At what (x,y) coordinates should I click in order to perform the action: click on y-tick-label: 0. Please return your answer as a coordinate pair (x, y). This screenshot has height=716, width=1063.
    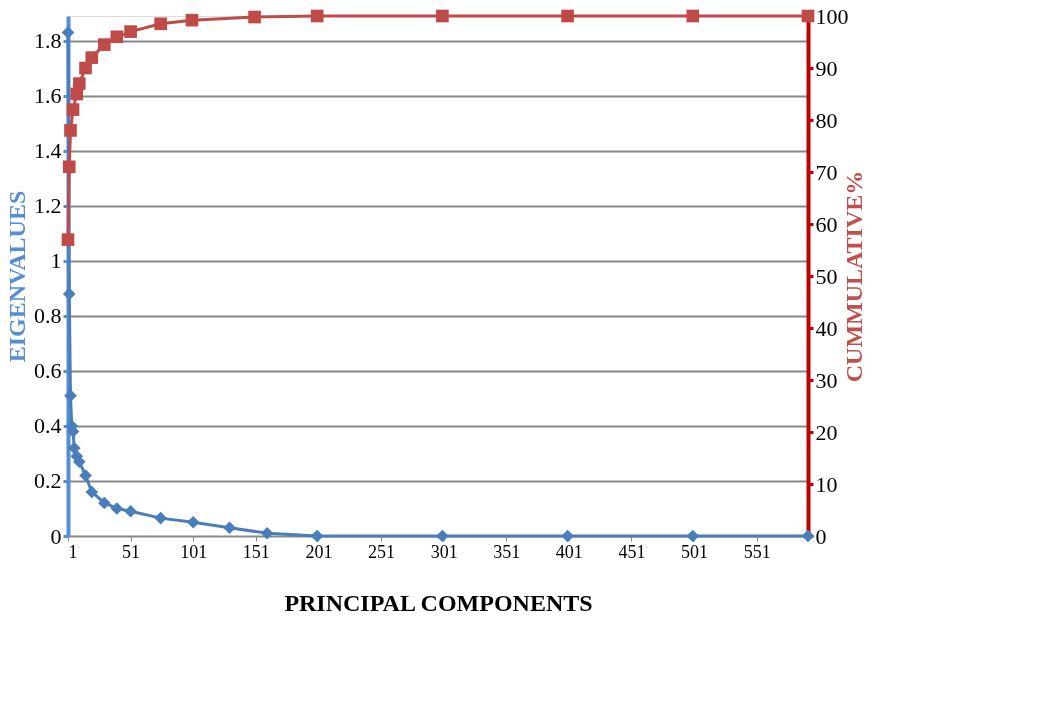
    Looking at the image, I should click on (56, 536).